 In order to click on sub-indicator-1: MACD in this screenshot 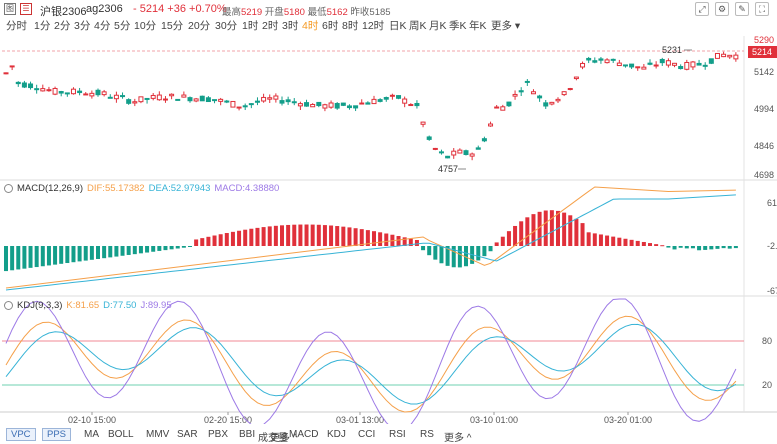, I will do `click(304, 434)`.